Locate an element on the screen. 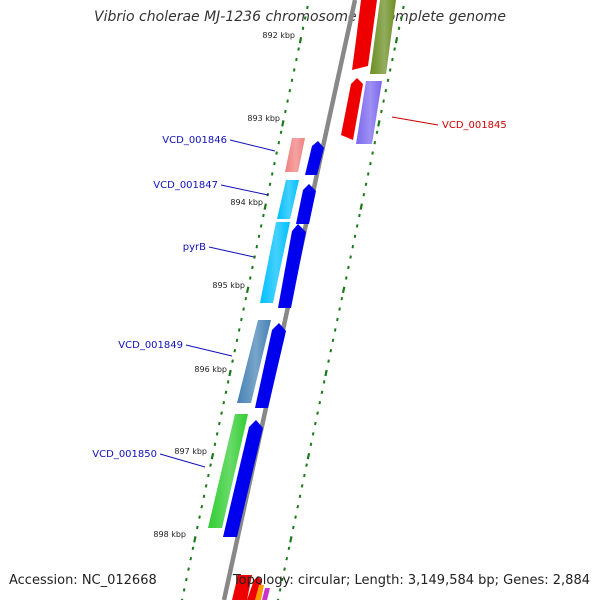  reverse-strand-cds is located at coordinates (273, 370).